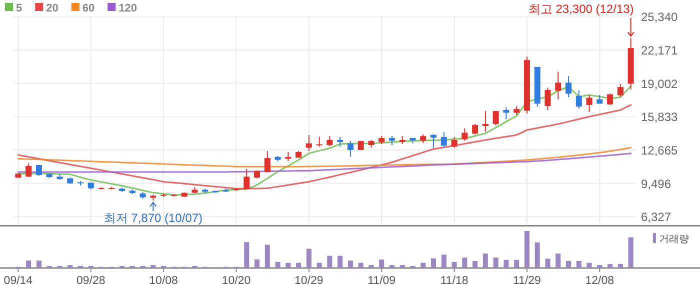  What do you see at coordinates (656, 217) in the screenshot?
I see `y-tick-label: 6,327` at bounding box center [656, 217].